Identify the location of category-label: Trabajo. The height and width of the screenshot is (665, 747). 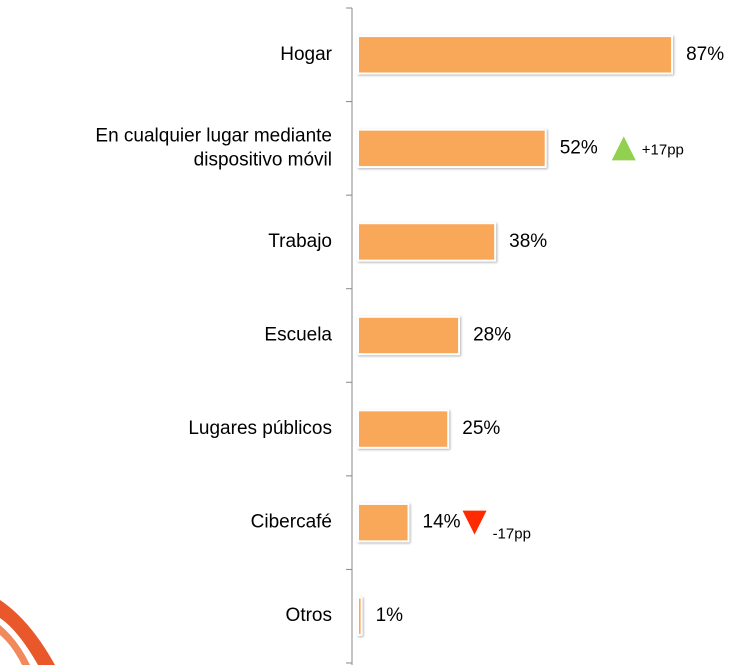
(300, 241).